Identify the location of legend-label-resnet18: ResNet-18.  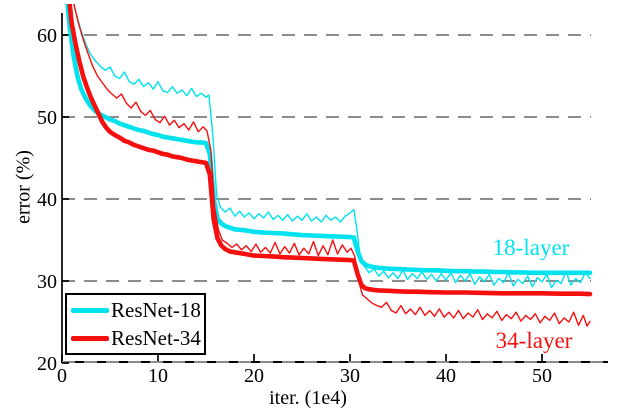
(156, 309).